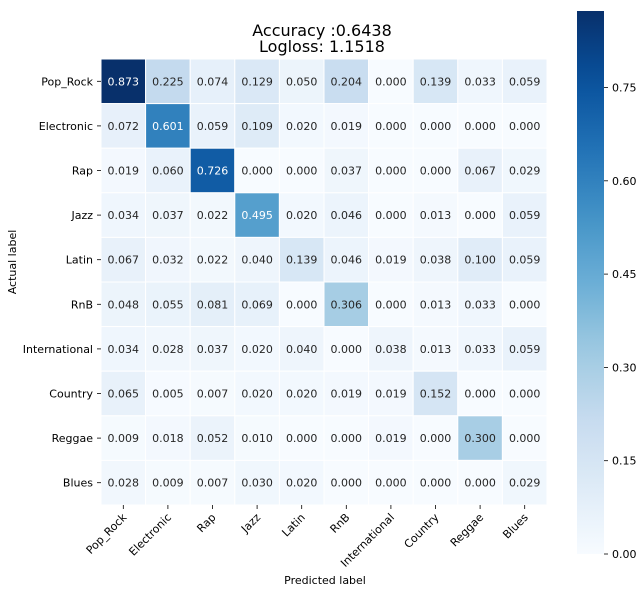 The width and height of the screenshot is (643, 594). Describe the element at coordinates (340, 523) in the screenshot. I see `x-tick-label: RnB` at that location.